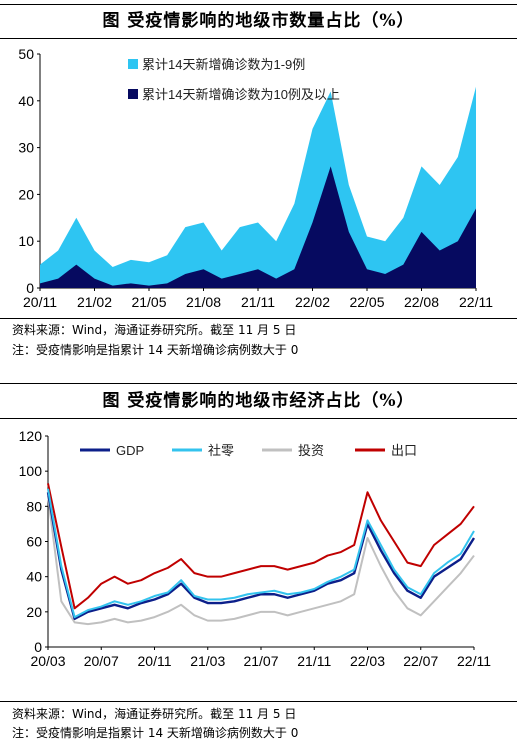 Image resolution: width=517 pixels, height=747 pixels. I want to click on chart2-legend-label-社零: 社零, so click(221, 450).